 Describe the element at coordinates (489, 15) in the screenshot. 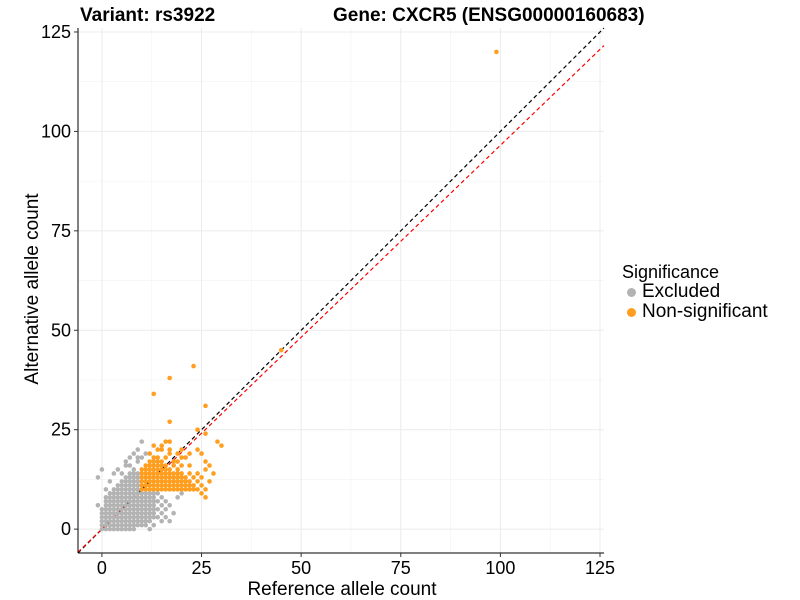

I see `gene-title: Gene: CXCR5 (ENSG00000160683)` at that location.